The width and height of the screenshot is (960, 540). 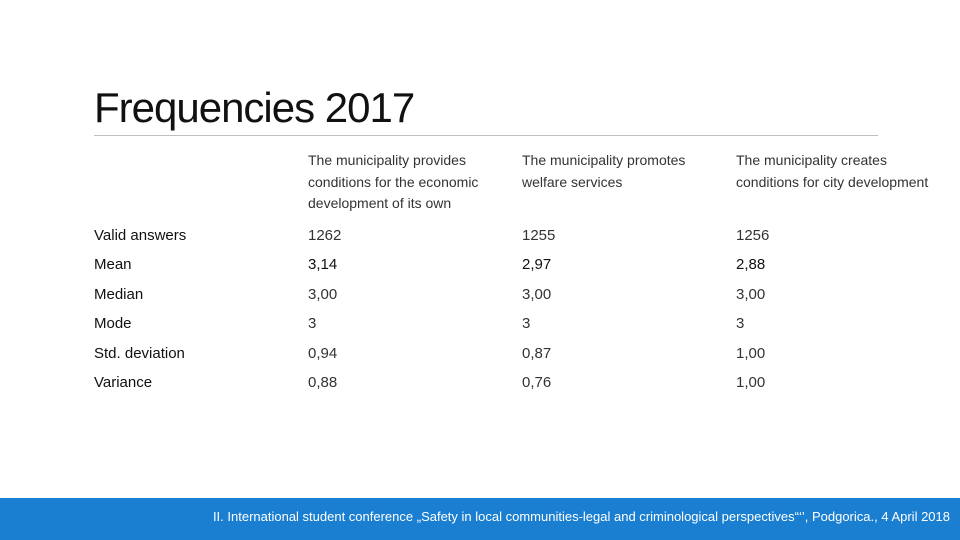 I want to click on row-label: Variance, so click(x=123, y=382).